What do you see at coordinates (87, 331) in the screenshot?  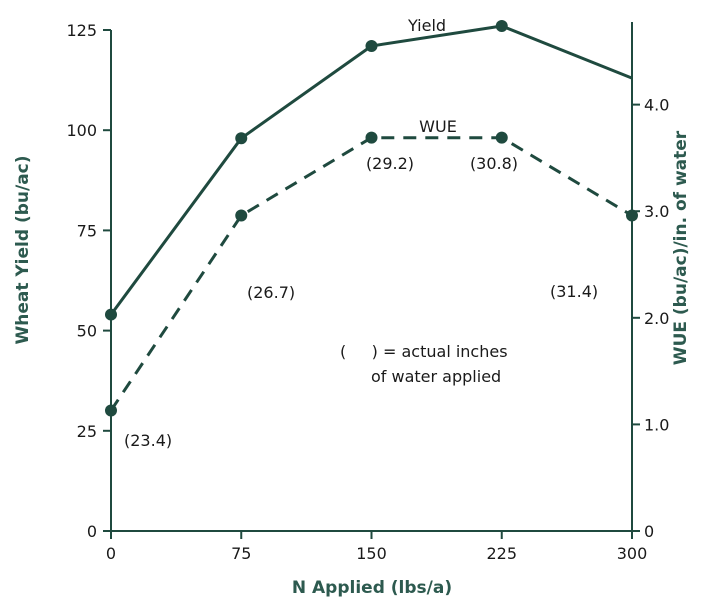 I see `y-left-tick-label: 50` at bounding box center [87, 331].